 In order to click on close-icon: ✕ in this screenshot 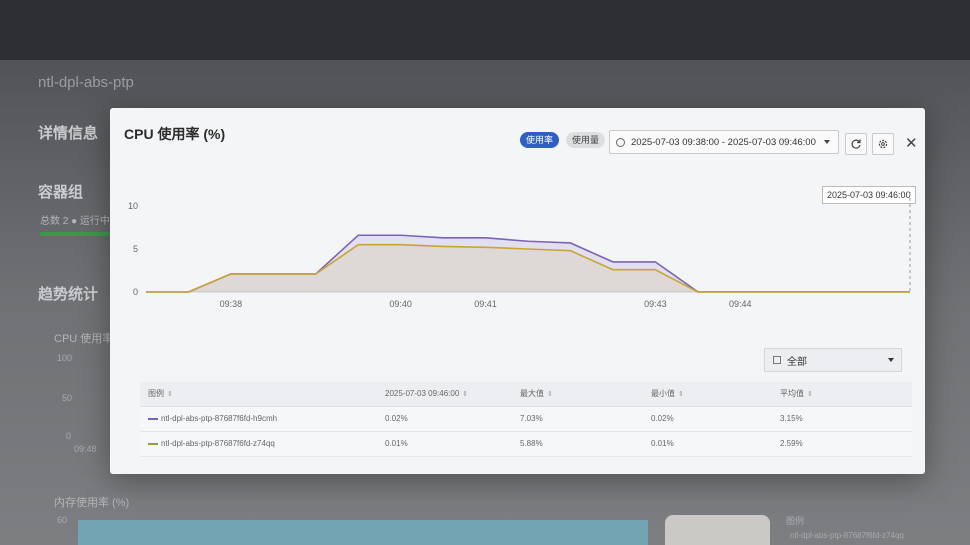, I will do `click(911, 143)`.